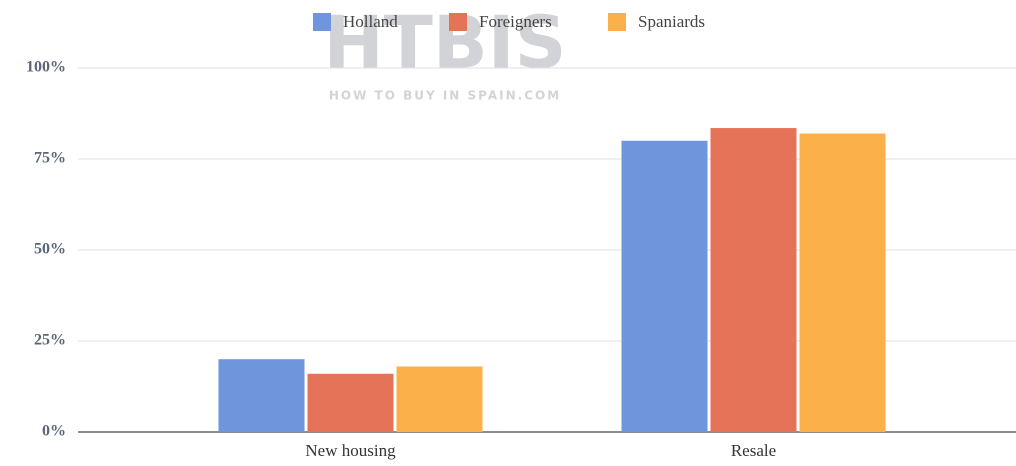 The width and height of the screenshot is (1016, 466). I want to click on y-tick-label: 50%, so click(50, 249).